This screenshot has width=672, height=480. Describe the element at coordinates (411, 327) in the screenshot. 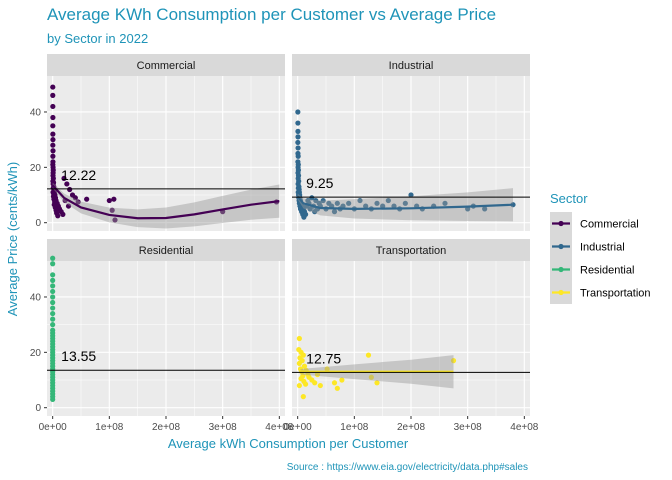

I see `facet-transportation: Transportation 12.75` at that location.